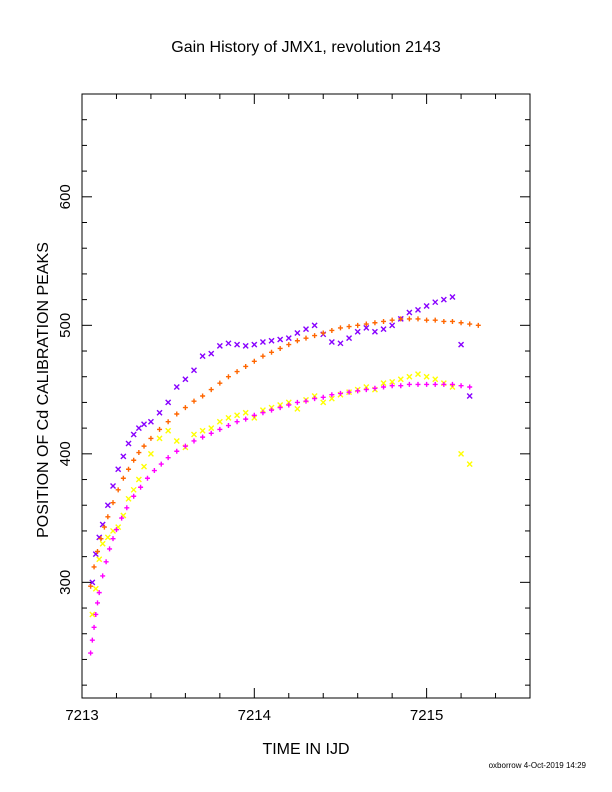 This screenshot has width=612, height=792. What do you see at coordinates (65, 453) in the screenshot?
I see `y-tick-label: 400` at bounding box center [65, 453].